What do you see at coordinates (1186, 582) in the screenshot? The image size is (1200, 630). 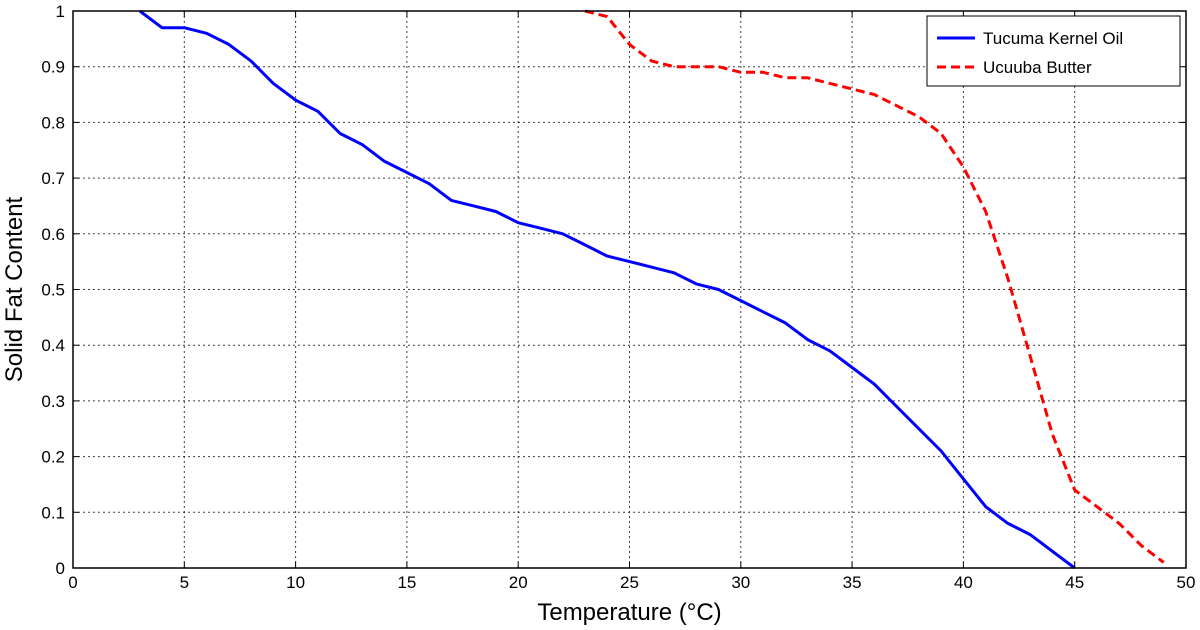 I see `x-tick-label: 50` at bounding box center [1186, 582].